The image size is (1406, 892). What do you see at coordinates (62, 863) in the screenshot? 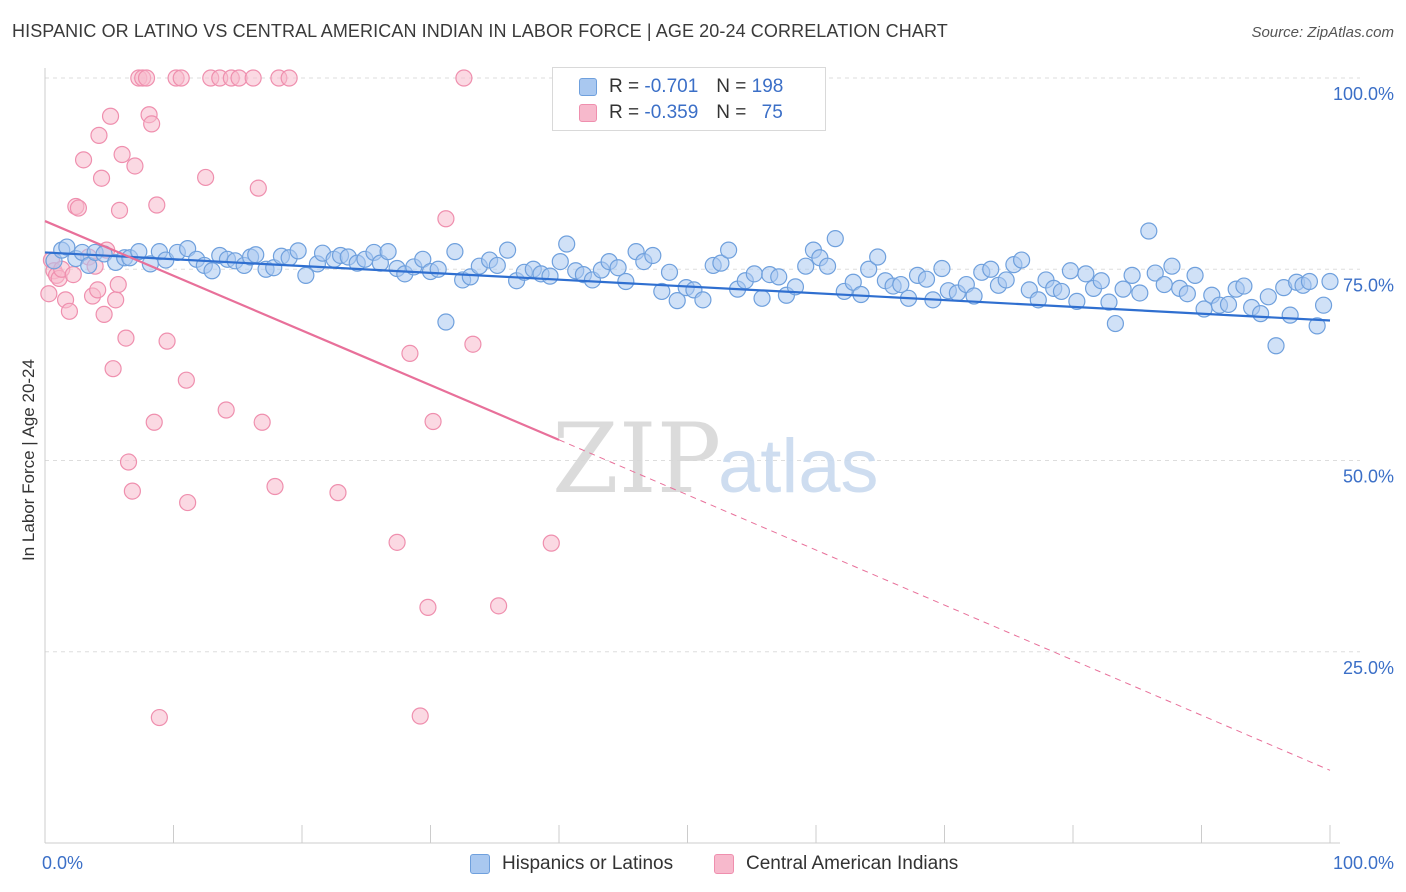
I see `x-tick-label: 0.0%` at bounding box center [62, 863].